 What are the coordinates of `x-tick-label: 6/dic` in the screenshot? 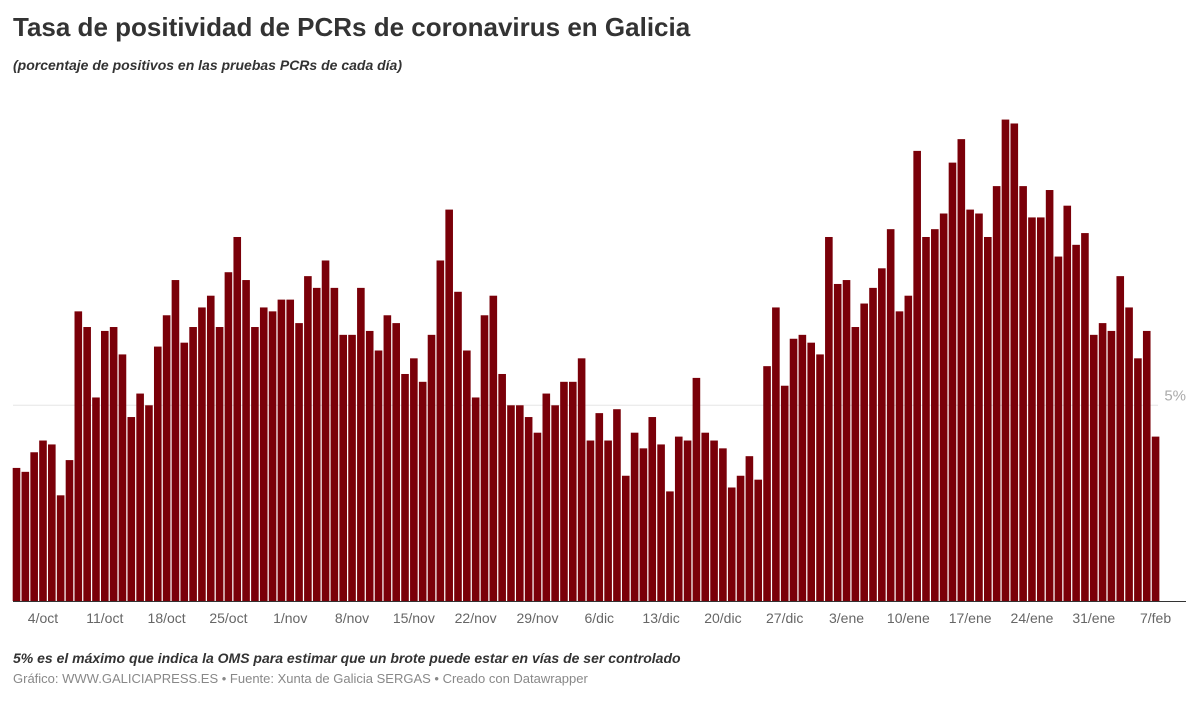 It's located at (599, 618).